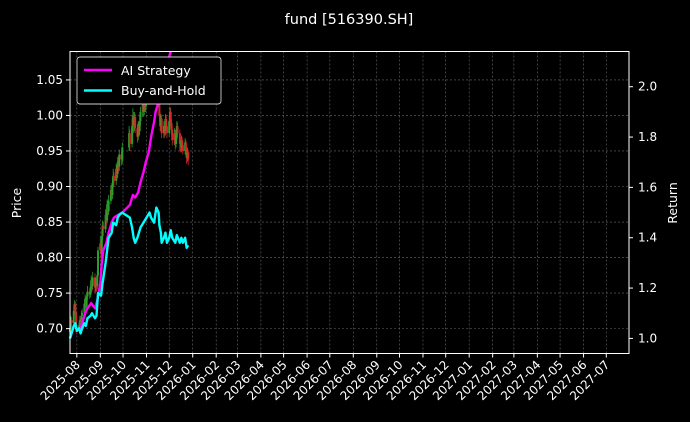 The height and width of the screenshot is (422, 690). Describe the element at coordinates (49, 258) in the screenshot. I see `y-tick-label: 0.80` at that location.